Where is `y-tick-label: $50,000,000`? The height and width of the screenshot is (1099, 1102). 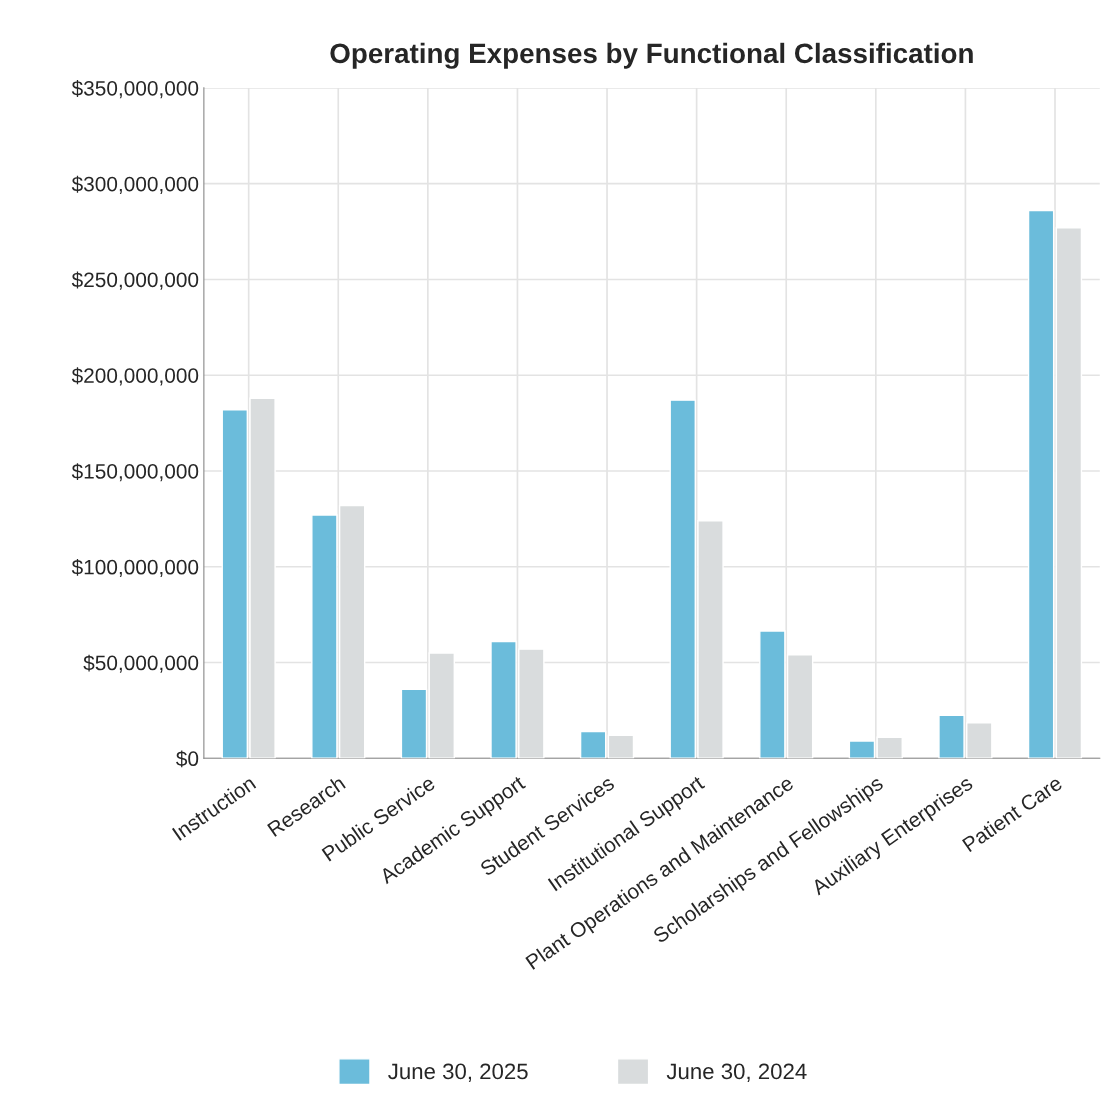
y-tick-label: $50,000,000 is located at coordinates (141, 663).